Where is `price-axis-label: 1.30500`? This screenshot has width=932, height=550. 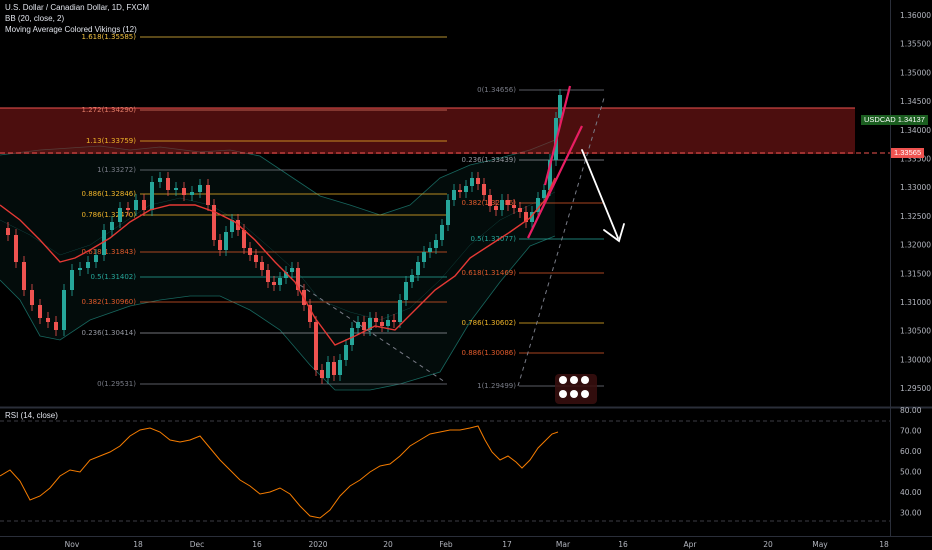
price-axis-label: 1.30500 is located at coordinates (915, 331).